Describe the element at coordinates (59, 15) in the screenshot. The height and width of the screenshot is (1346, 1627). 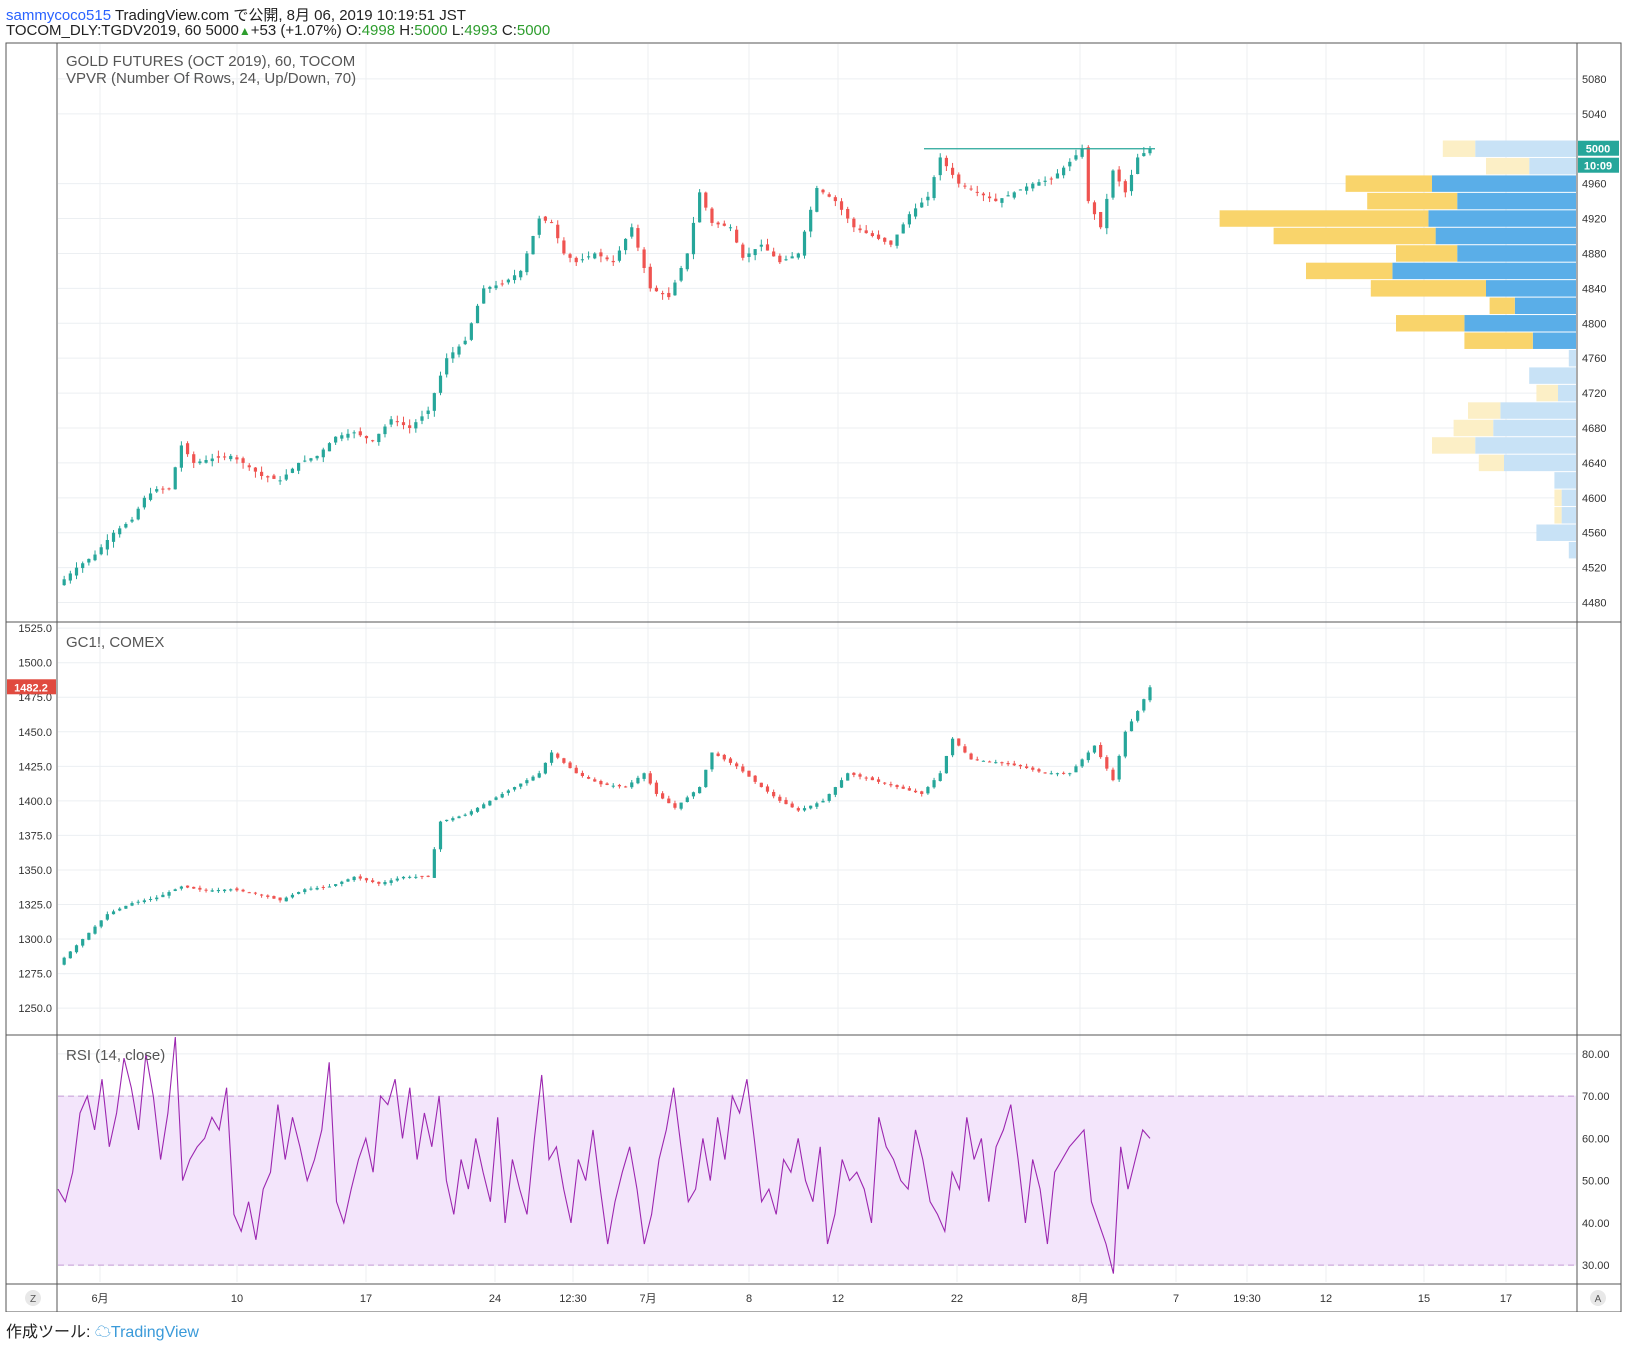
I see `author-link: sammycoco515` at that location.